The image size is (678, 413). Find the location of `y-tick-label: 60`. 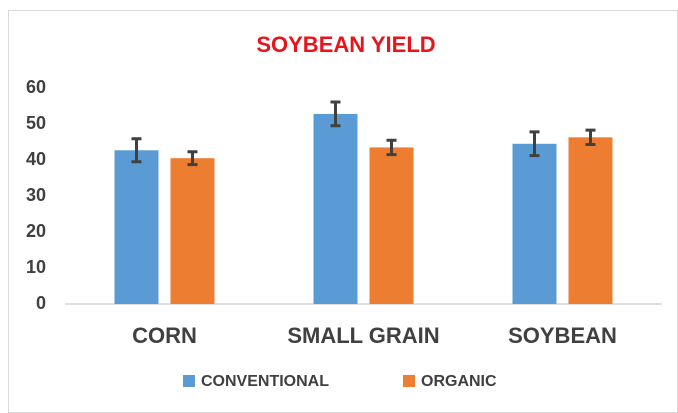

y-tick-label: 60 is located at coordinates (36, 87).